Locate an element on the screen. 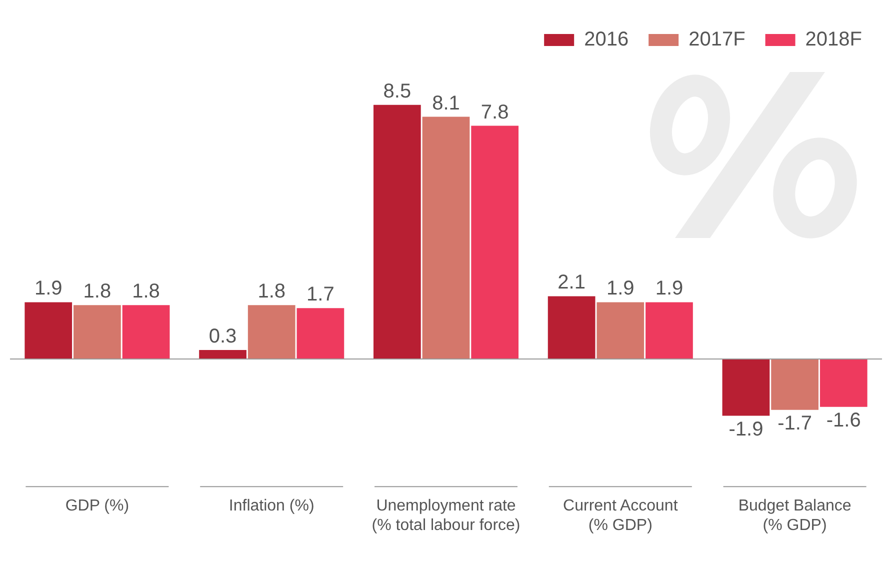  data-label: -1.7 is located at coordinates (795, 423).